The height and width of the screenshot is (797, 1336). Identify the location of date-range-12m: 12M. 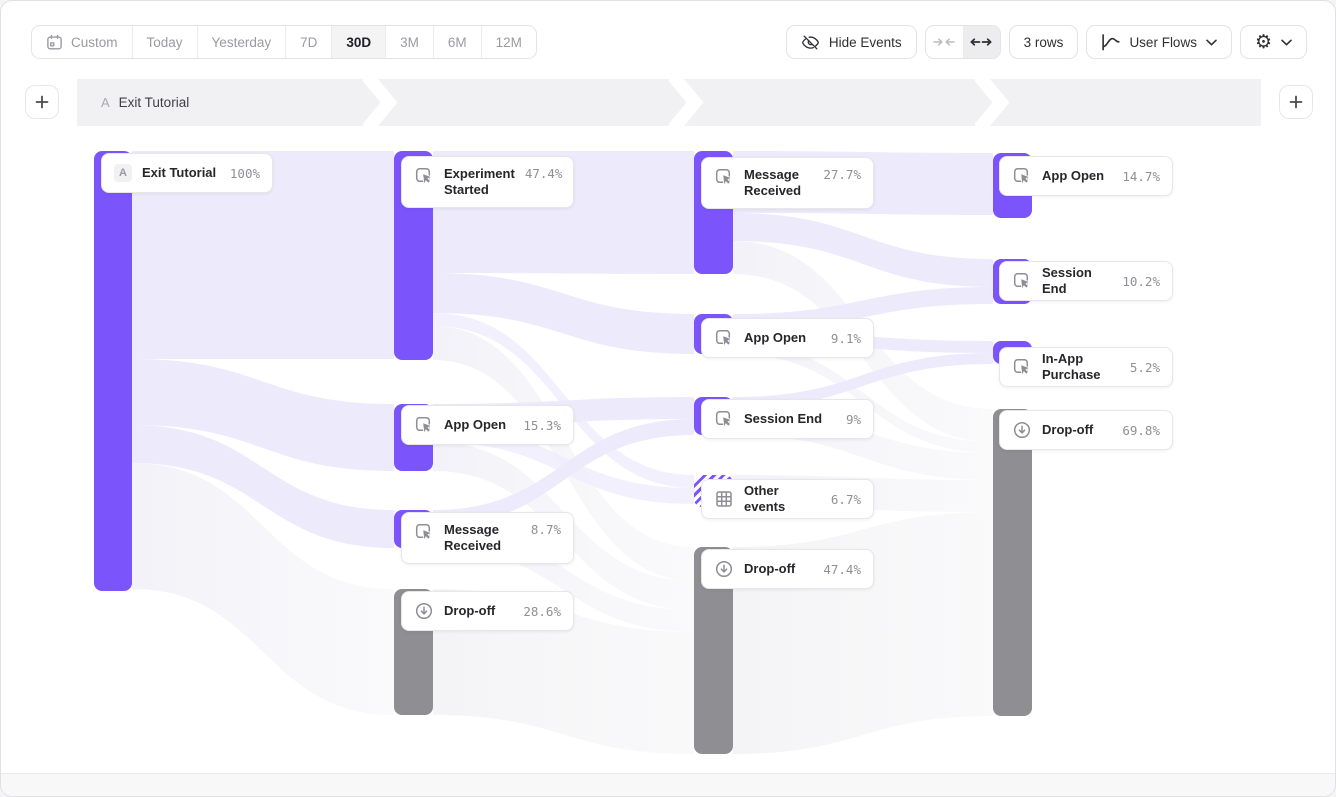
(508, 42).